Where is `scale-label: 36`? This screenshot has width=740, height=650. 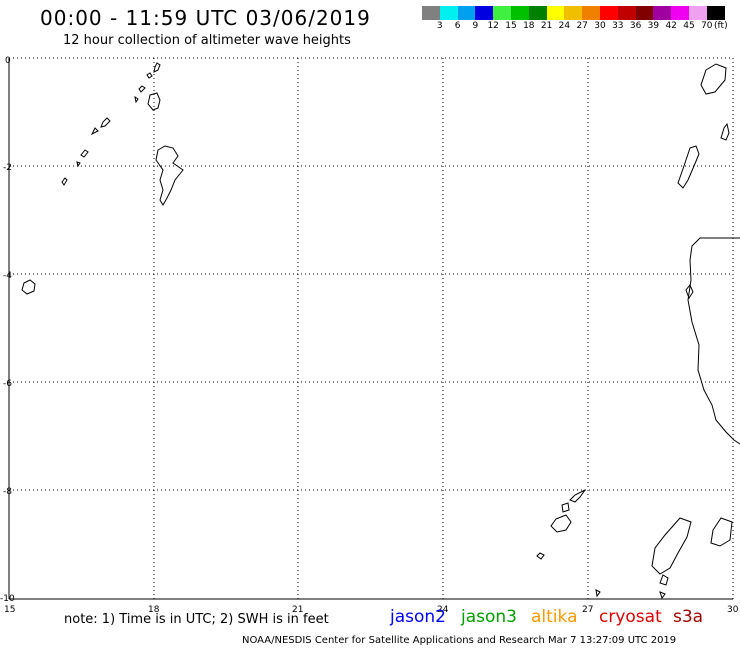 scale-label: 36 is located at coordinates (635, 26).